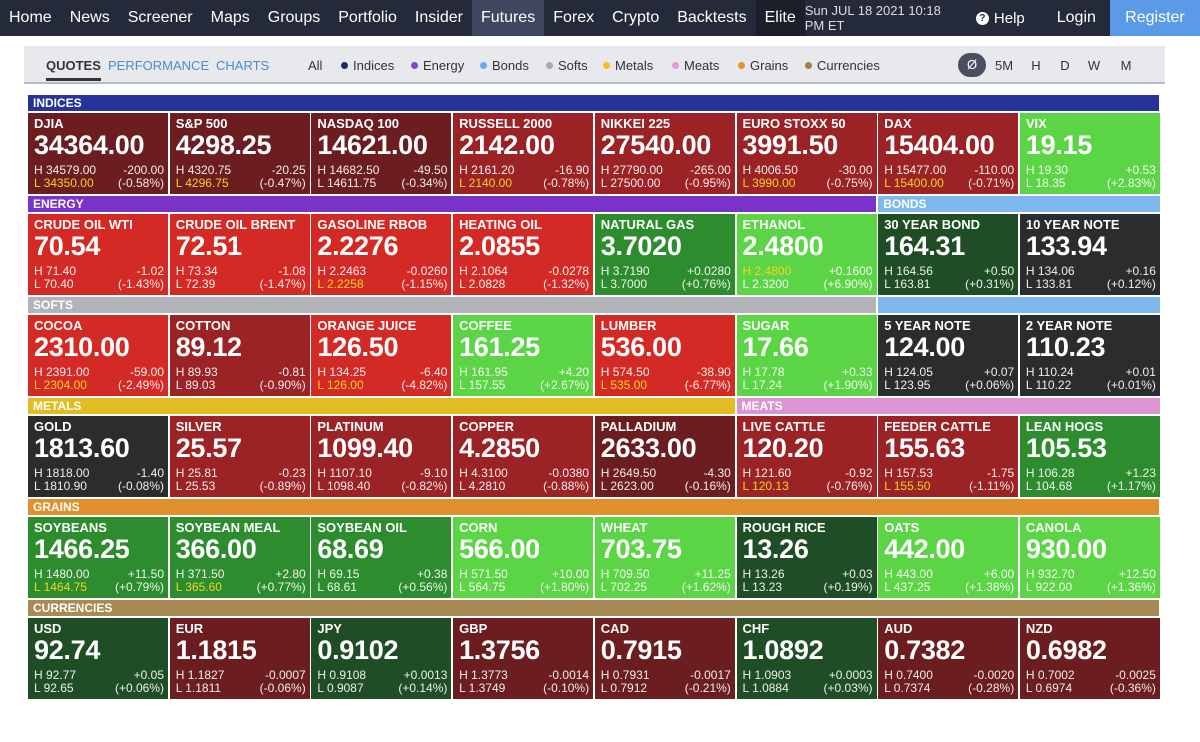 This screenshot has width=1200, height=742. I want to click on futures-tile: NZD 0.6982 H 0.7002 L 0.6974 -0.0025 (-0.36%), so click(1089, 658).